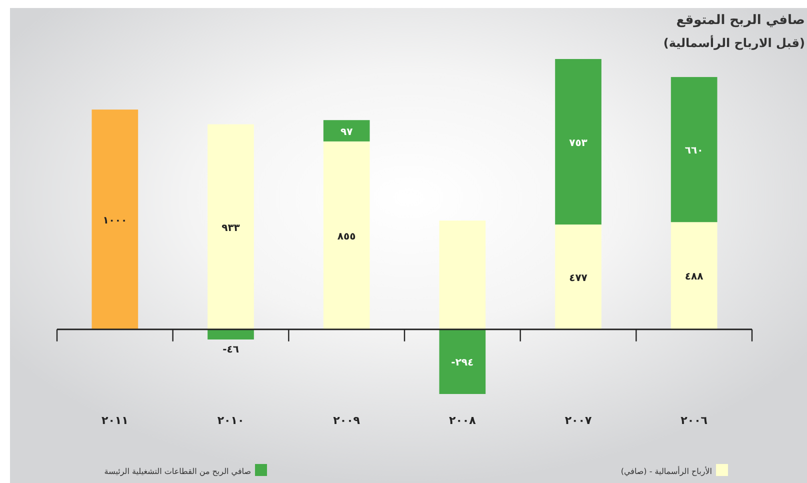  I want to click on data-label: ٦٦٠, so click(694, 151).